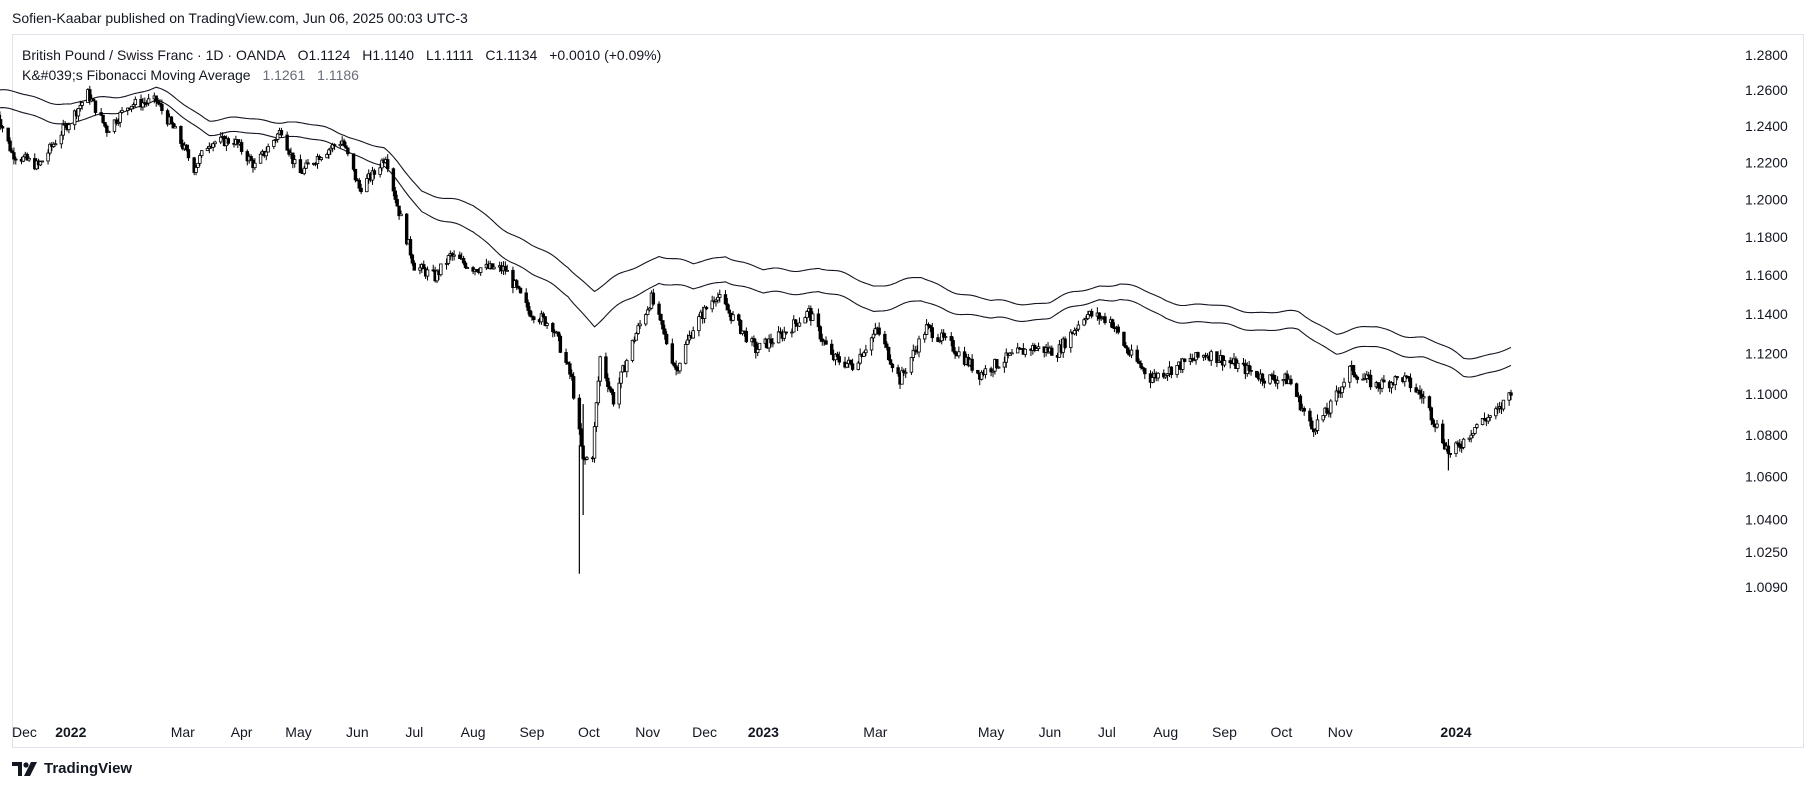 The image size is (1814, 793). I want to click on price-axis-label: 1.2200, so click(1766, 162).